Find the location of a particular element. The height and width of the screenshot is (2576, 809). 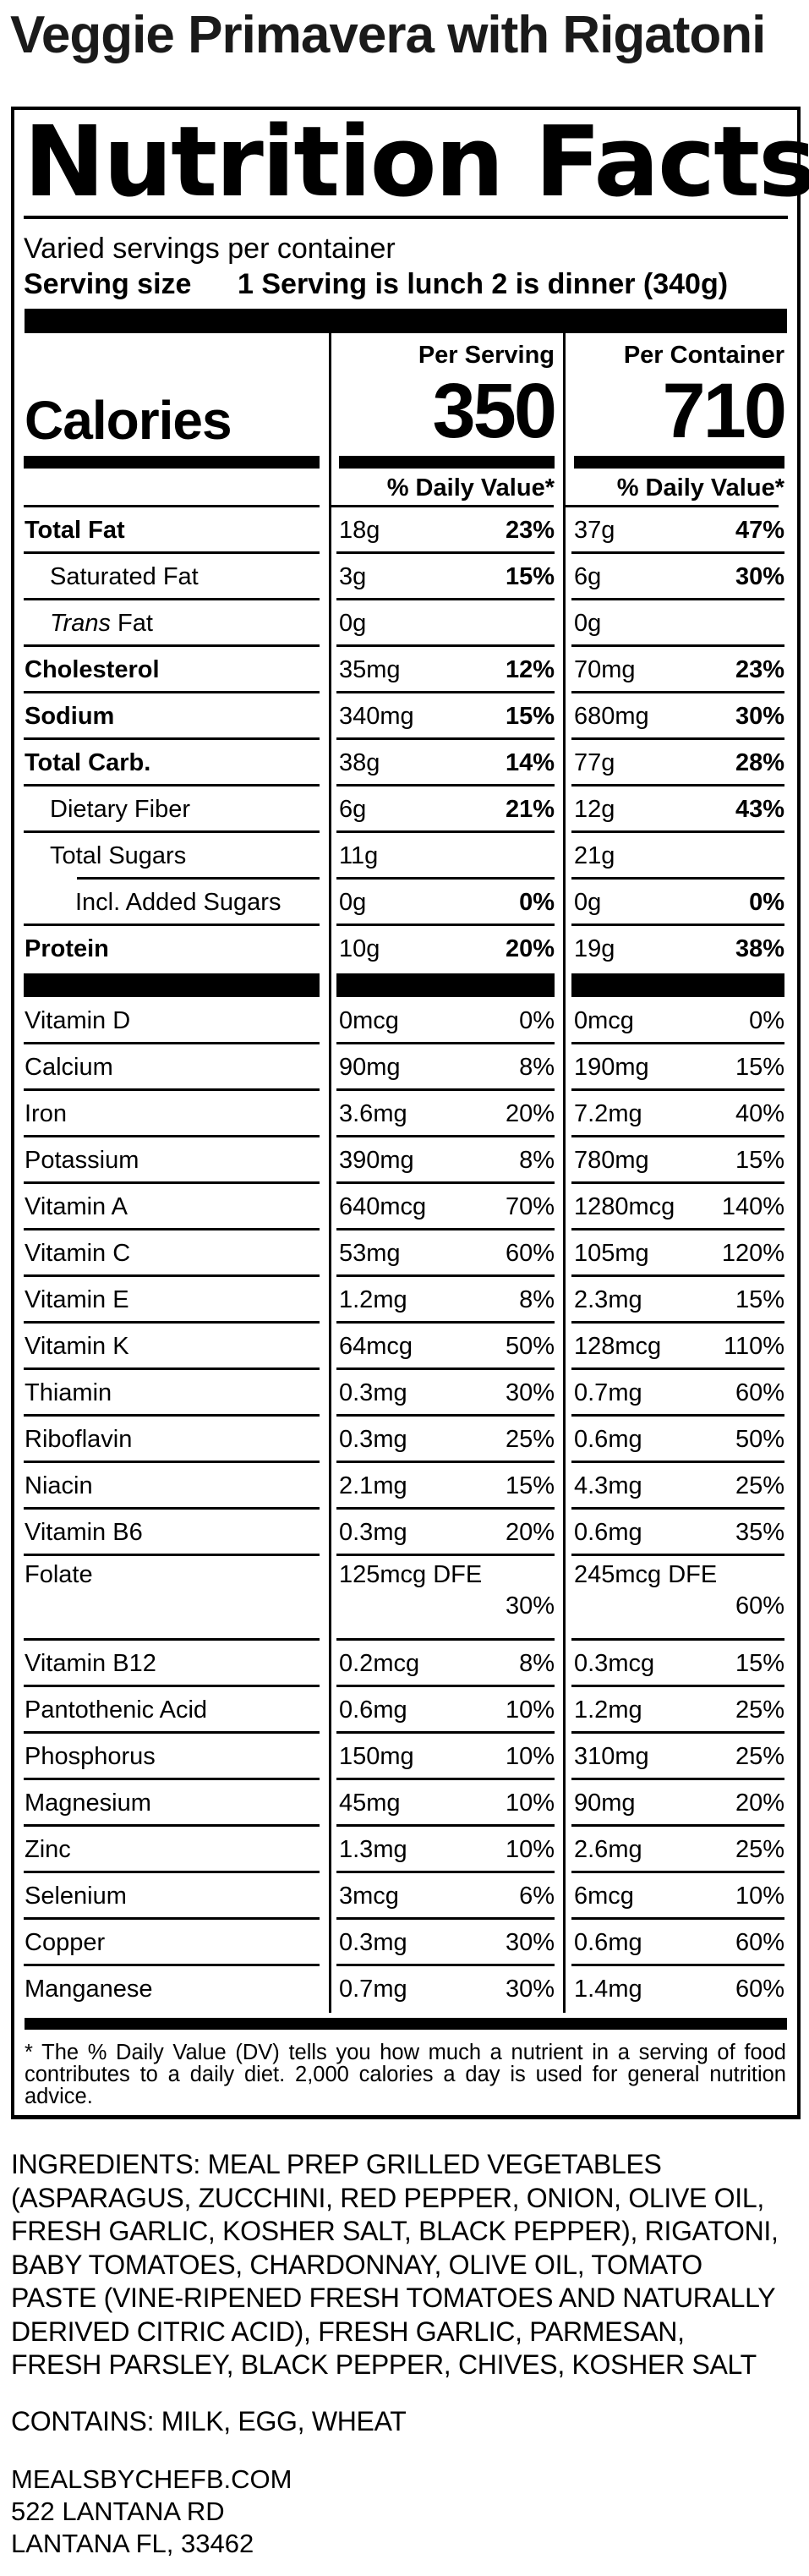

amount: 21g is located at coordinates (594, 855).